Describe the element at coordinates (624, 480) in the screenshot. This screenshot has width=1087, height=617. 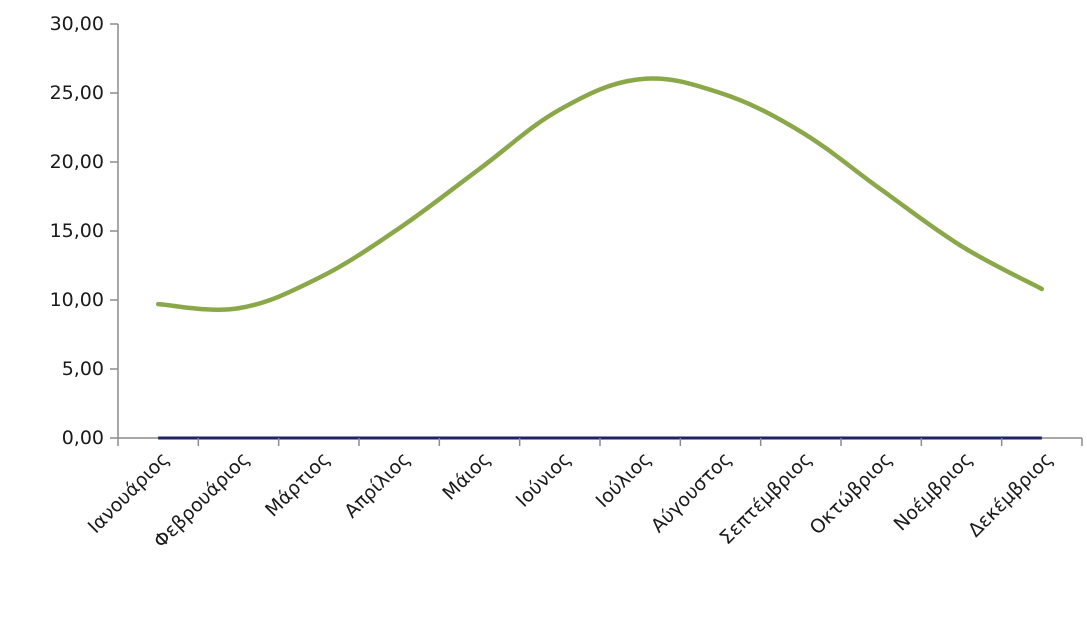
I see `x-tick-label: Ιούλιος` at that location.